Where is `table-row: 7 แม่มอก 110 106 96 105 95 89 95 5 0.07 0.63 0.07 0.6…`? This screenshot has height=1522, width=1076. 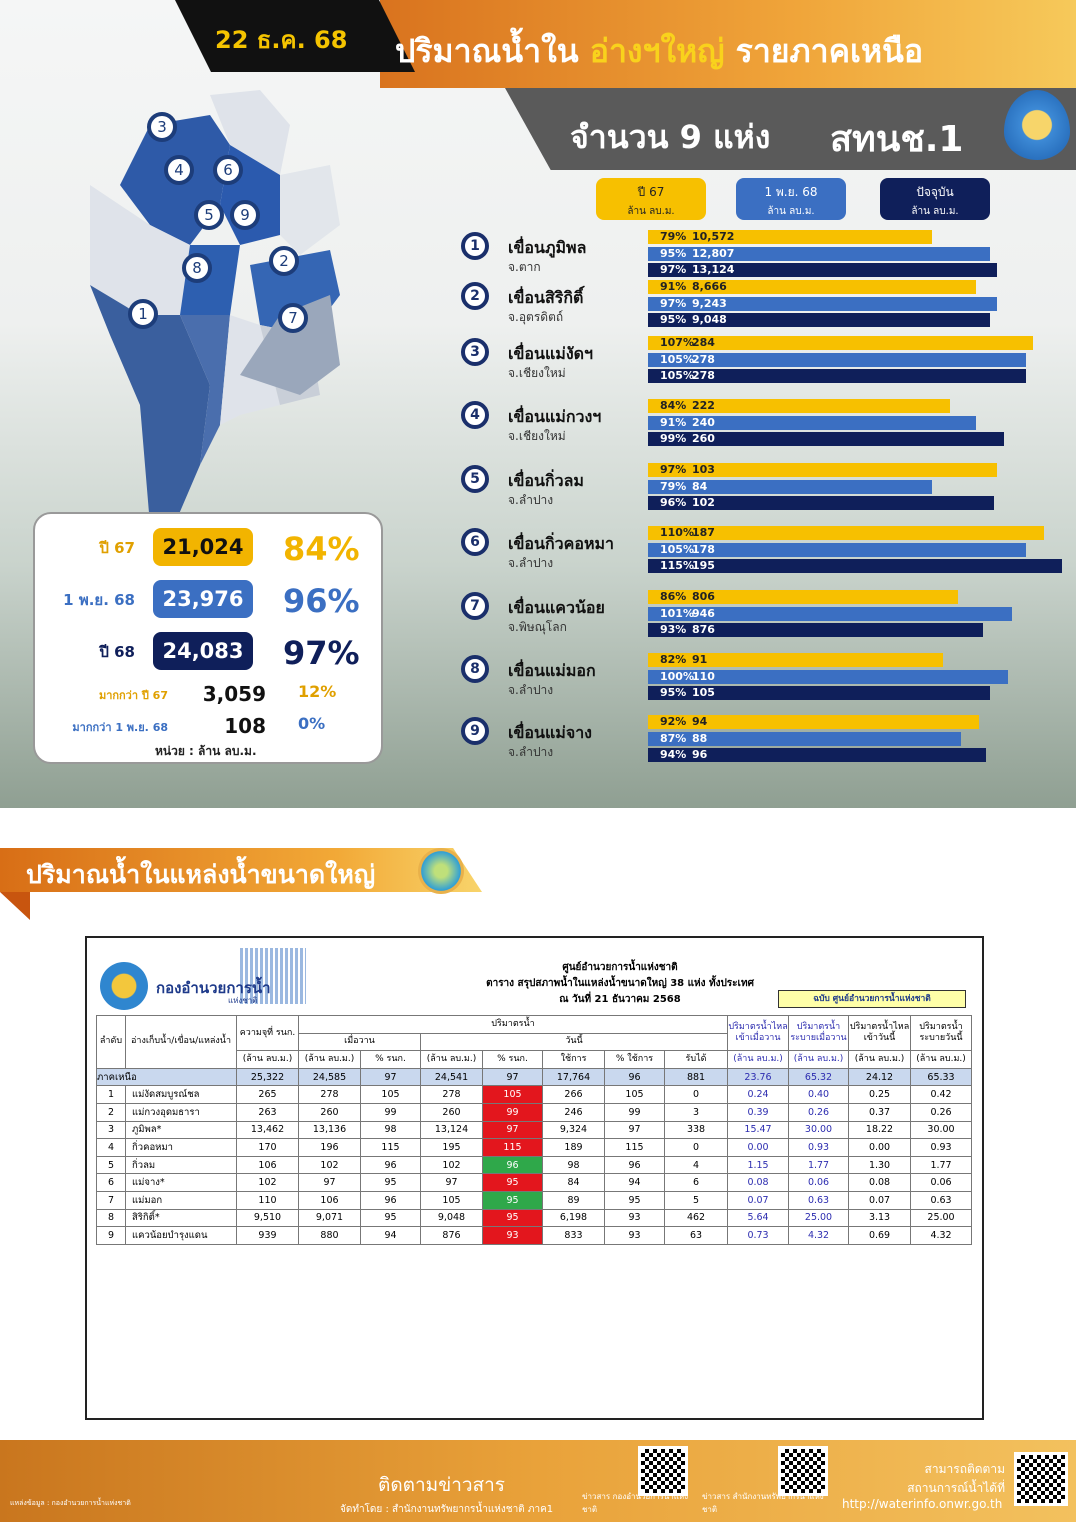 table-row: 7 แม่มอก 110 106 96 105 95 89 95 5 0.07 0.63 0.07 0.6… is located at coordinates (534, 1200).